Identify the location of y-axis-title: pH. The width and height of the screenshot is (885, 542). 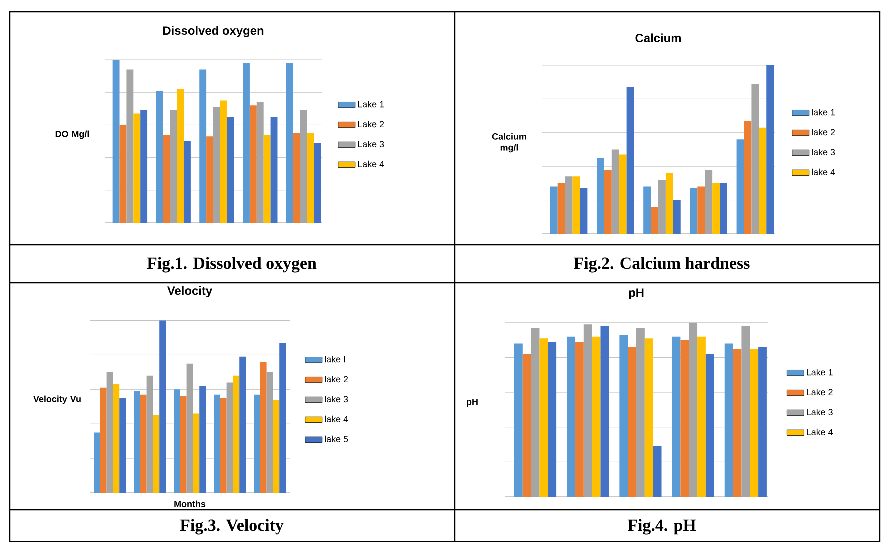
(472, 402).